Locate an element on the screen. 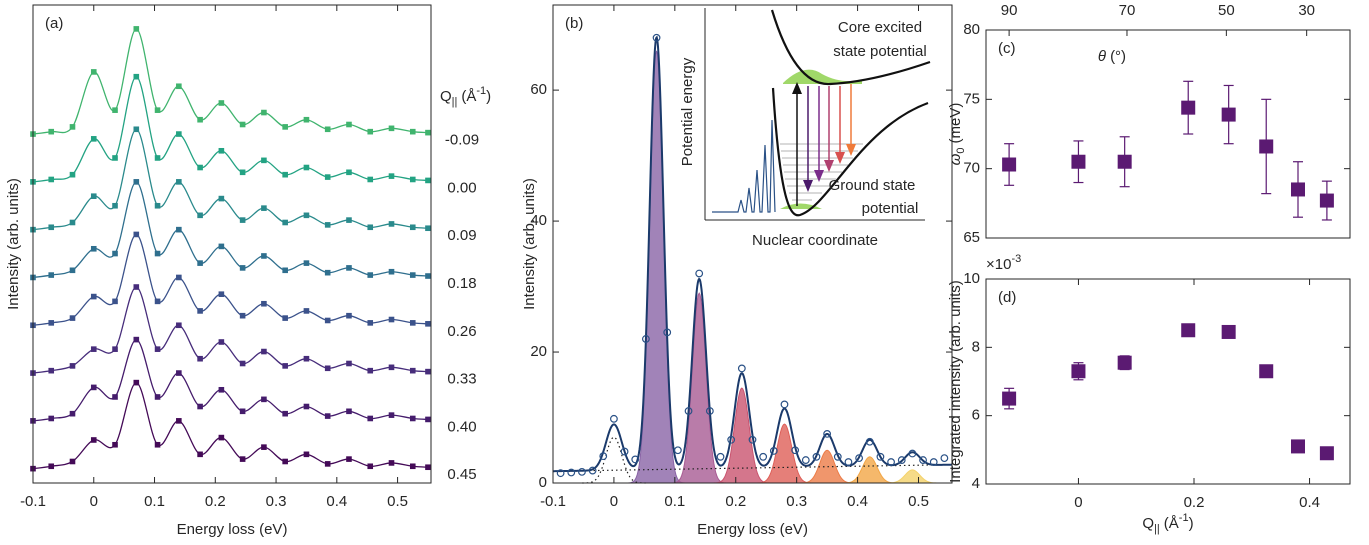 This screenshot has width=1369, height=545. y-multiplier-part: ×10 is located at coordinates (998, 264).